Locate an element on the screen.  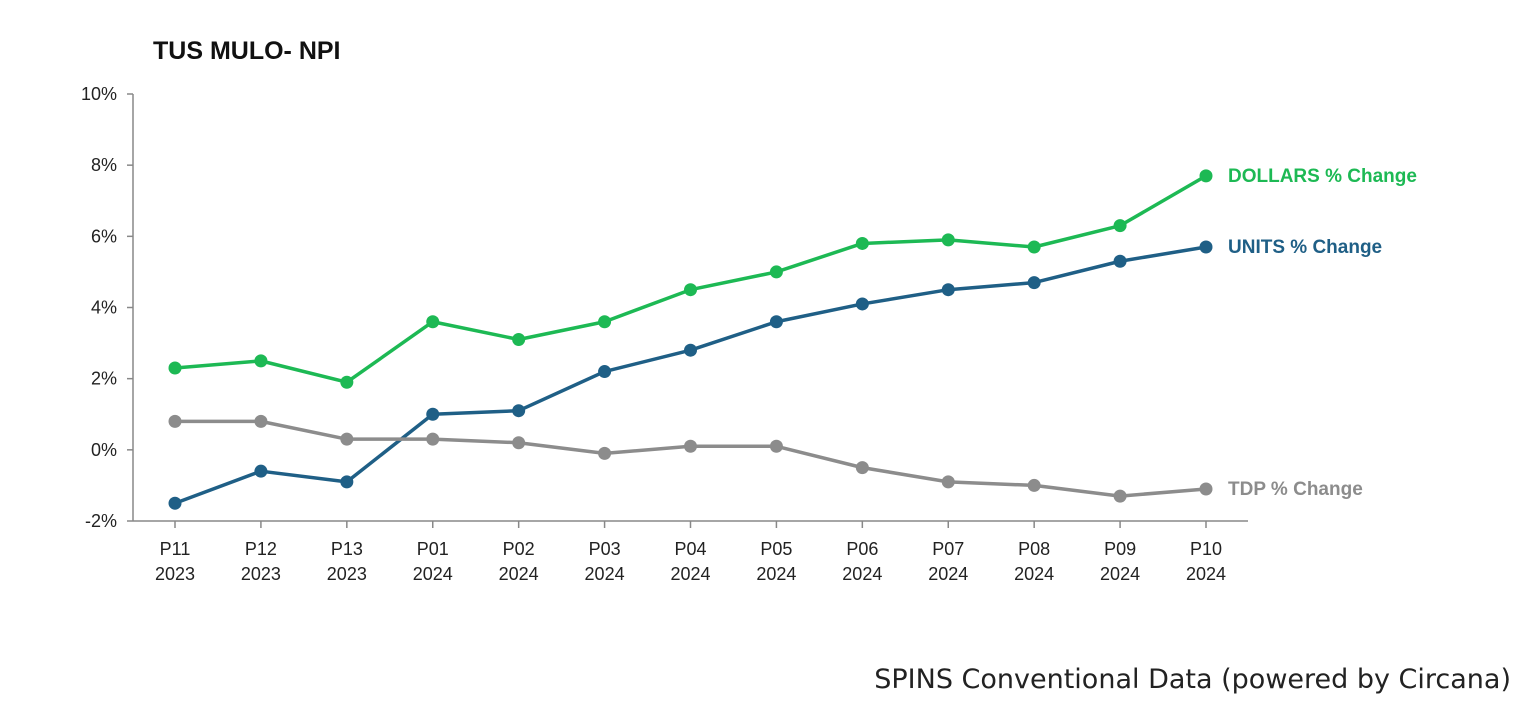
series-label-tdp: TDP % Change is located at coordinates (1295, 489).